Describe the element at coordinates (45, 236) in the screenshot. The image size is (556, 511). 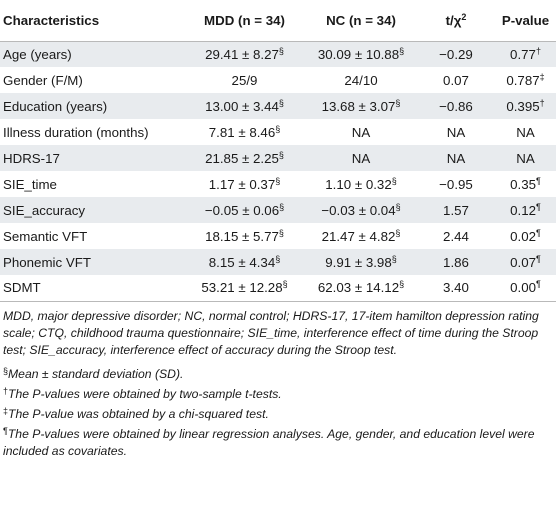
I see `row-label: Semantic VFT` at that location.